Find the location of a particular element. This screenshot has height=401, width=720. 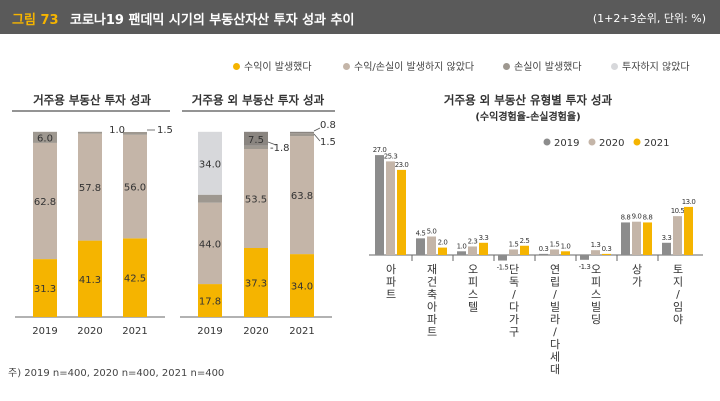

legend-item-profit: 수익이 발생했다 is located at coordinates (272, 65).